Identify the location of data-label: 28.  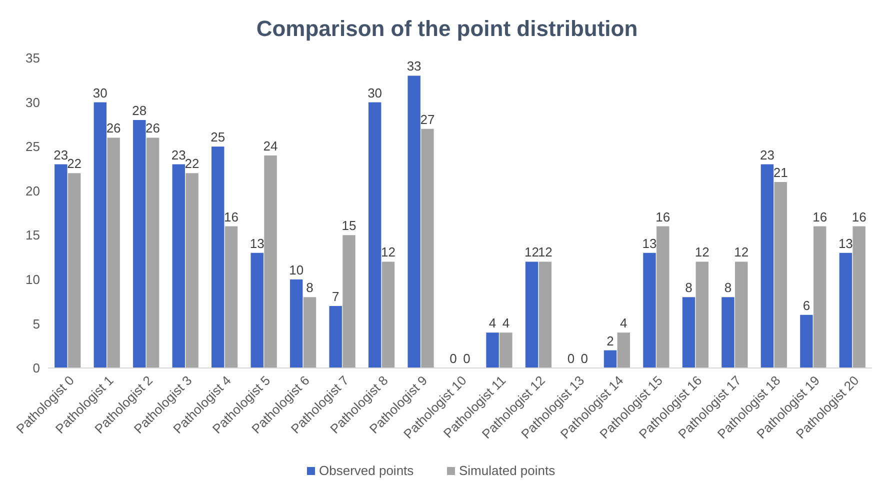
(139, 110).